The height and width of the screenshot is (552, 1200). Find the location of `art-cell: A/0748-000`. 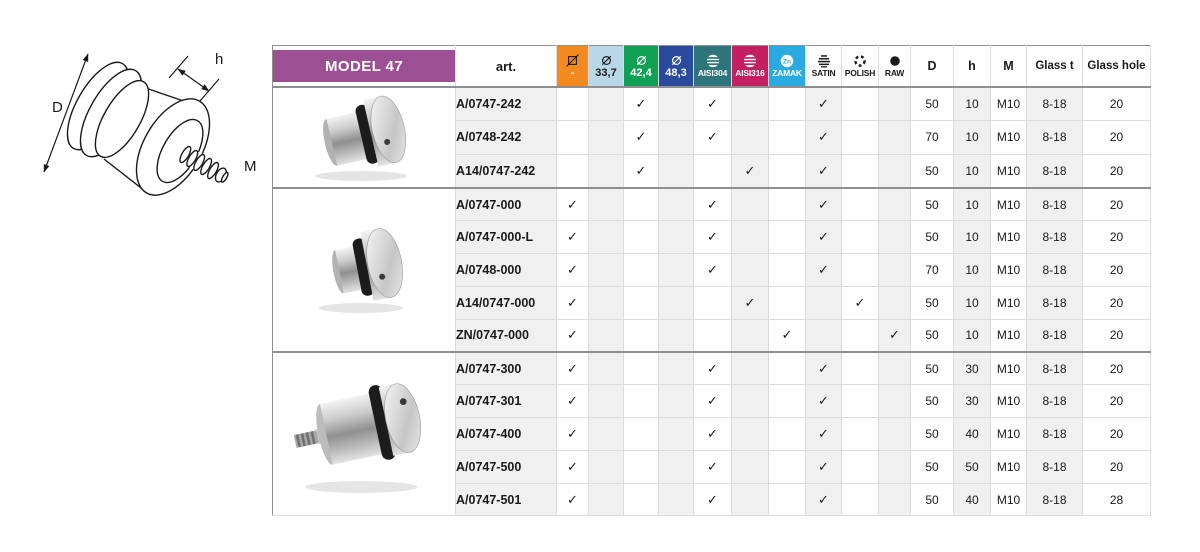

art-cell: A/0748-000 is located at coordinates (506, 270).